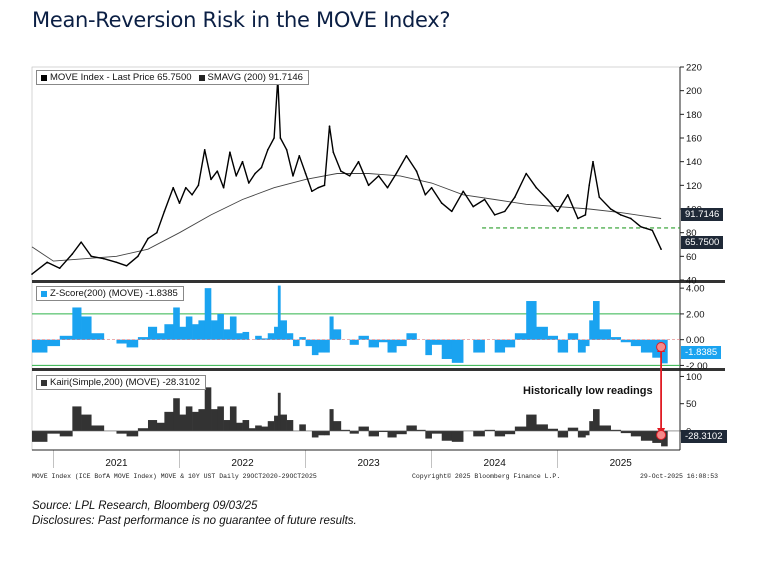  What do you see at coordinates (110, 293) in the screenshot?
I see `zscore-legend: Z-Score(200) (MOVE) -1.8385` at bounding box center [110, 293].